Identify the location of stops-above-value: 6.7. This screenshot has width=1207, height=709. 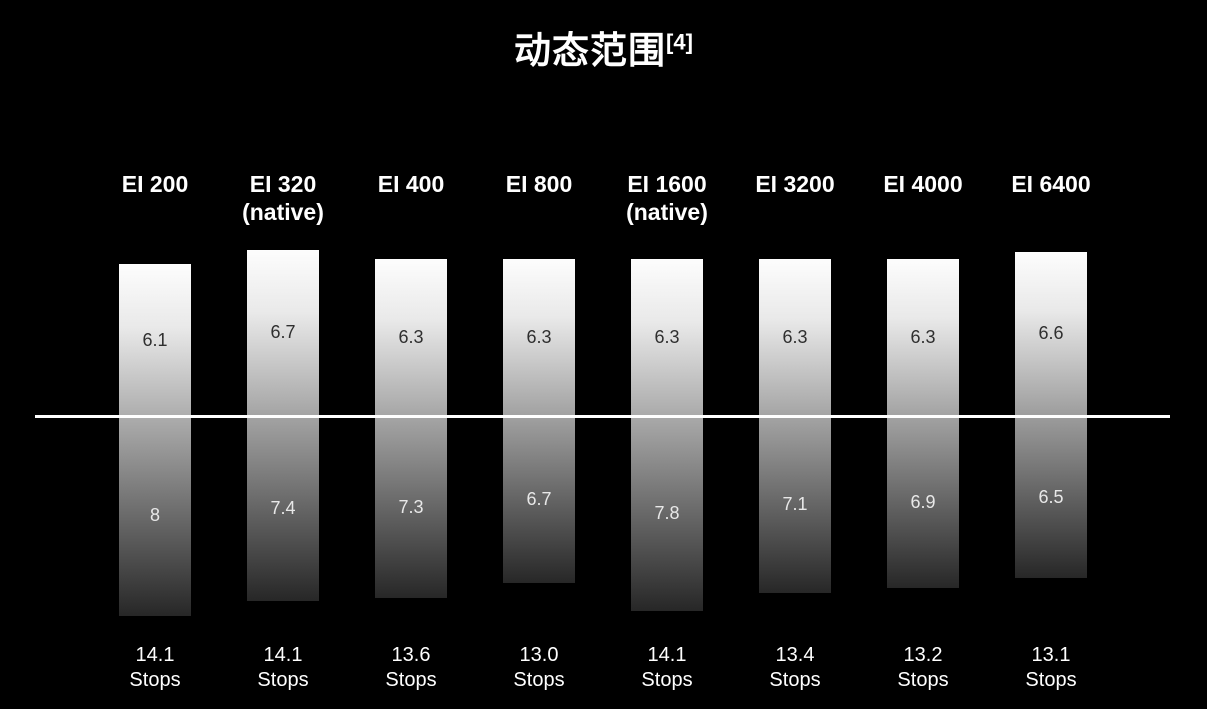
(283, 332).